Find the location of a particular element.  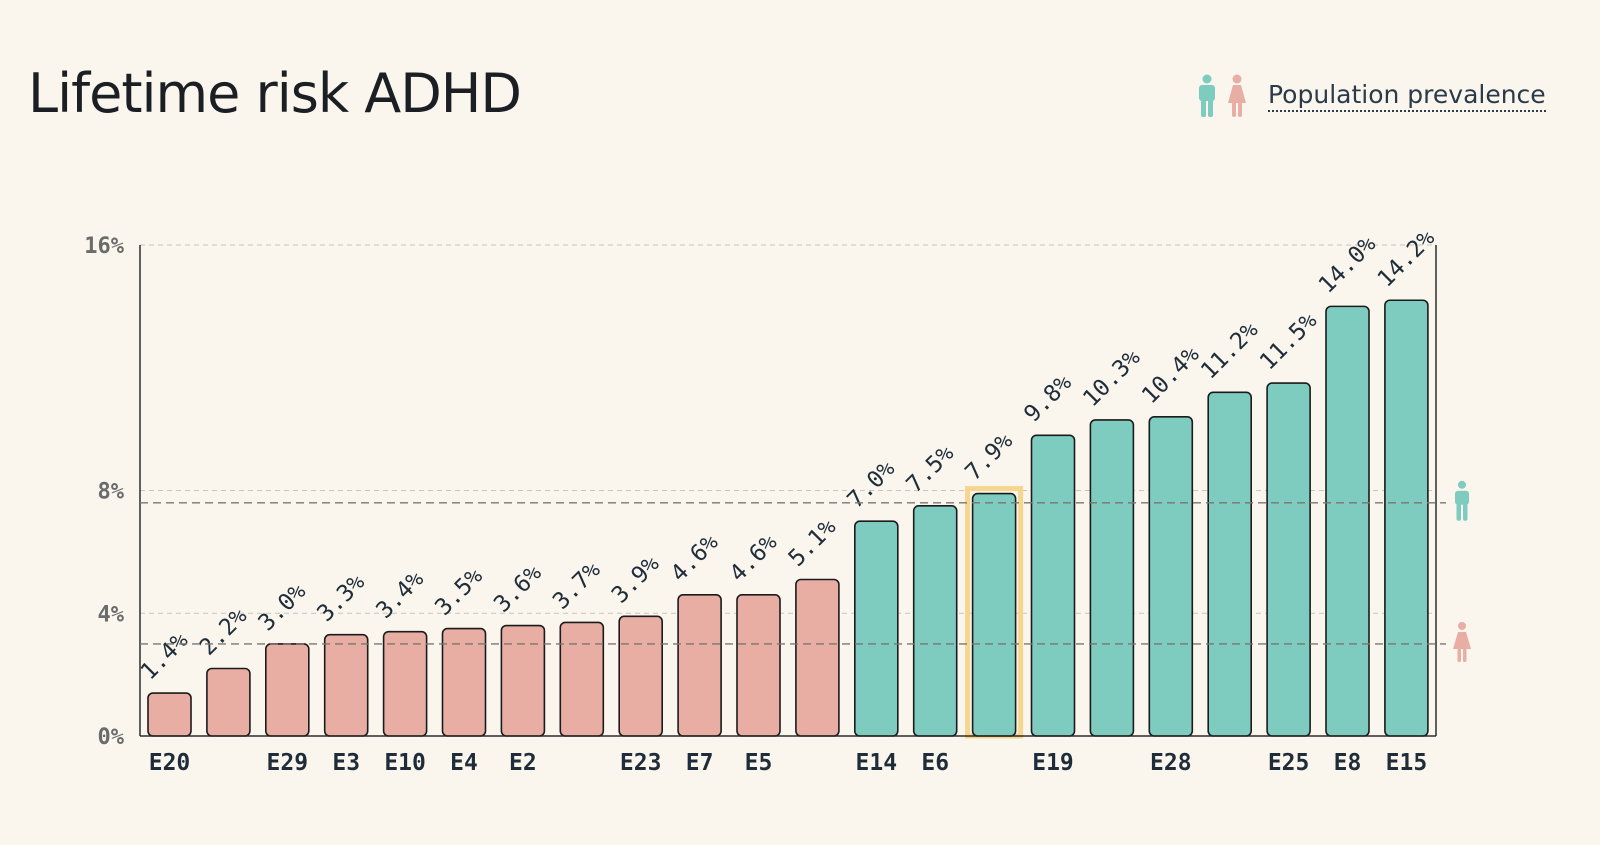

x-tick-label: E29 is located at coordinates (288, 763).